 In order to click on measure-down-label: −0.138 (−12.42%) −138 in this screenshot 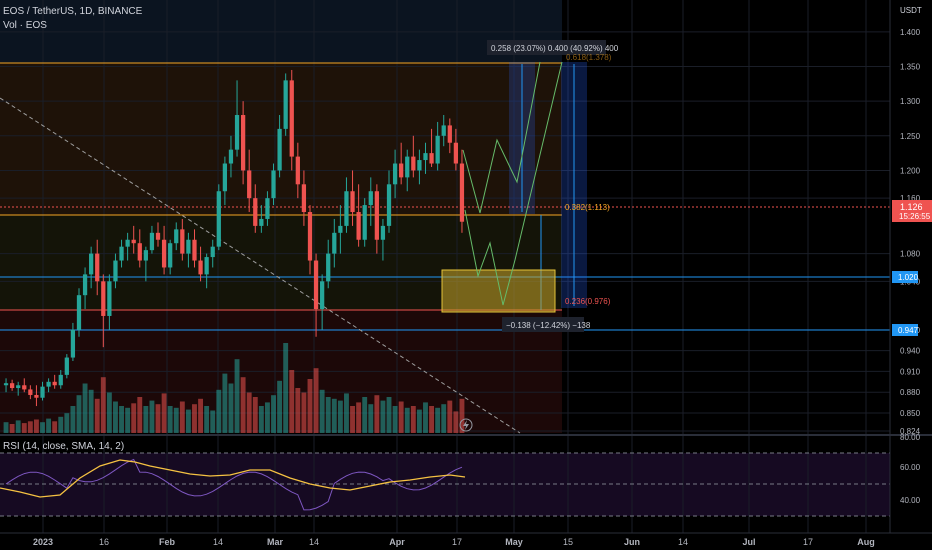, I will do `click(548, 325)`.